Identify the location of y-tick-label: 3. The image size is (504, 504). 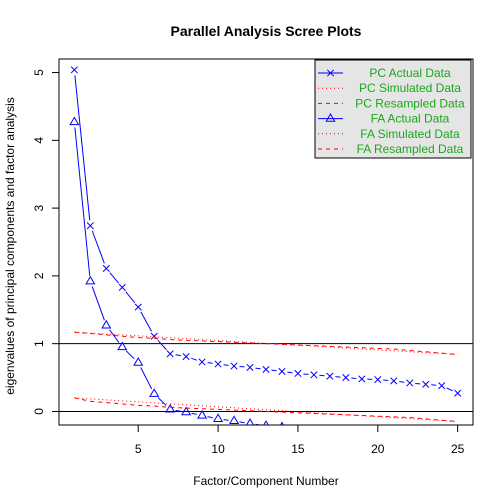
(39, 207).